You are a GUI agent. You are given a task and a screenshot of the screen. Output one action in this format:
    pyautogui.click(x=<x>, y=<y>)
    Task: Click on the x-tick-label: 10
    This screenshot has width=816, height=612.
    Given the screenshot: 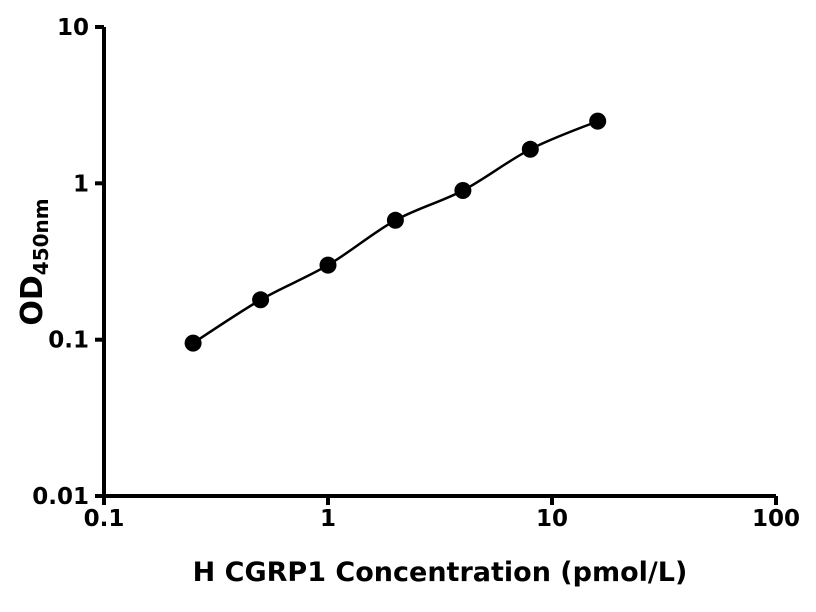 What is the action you would take?
    pyautogui.click(x=552, y=519)
    